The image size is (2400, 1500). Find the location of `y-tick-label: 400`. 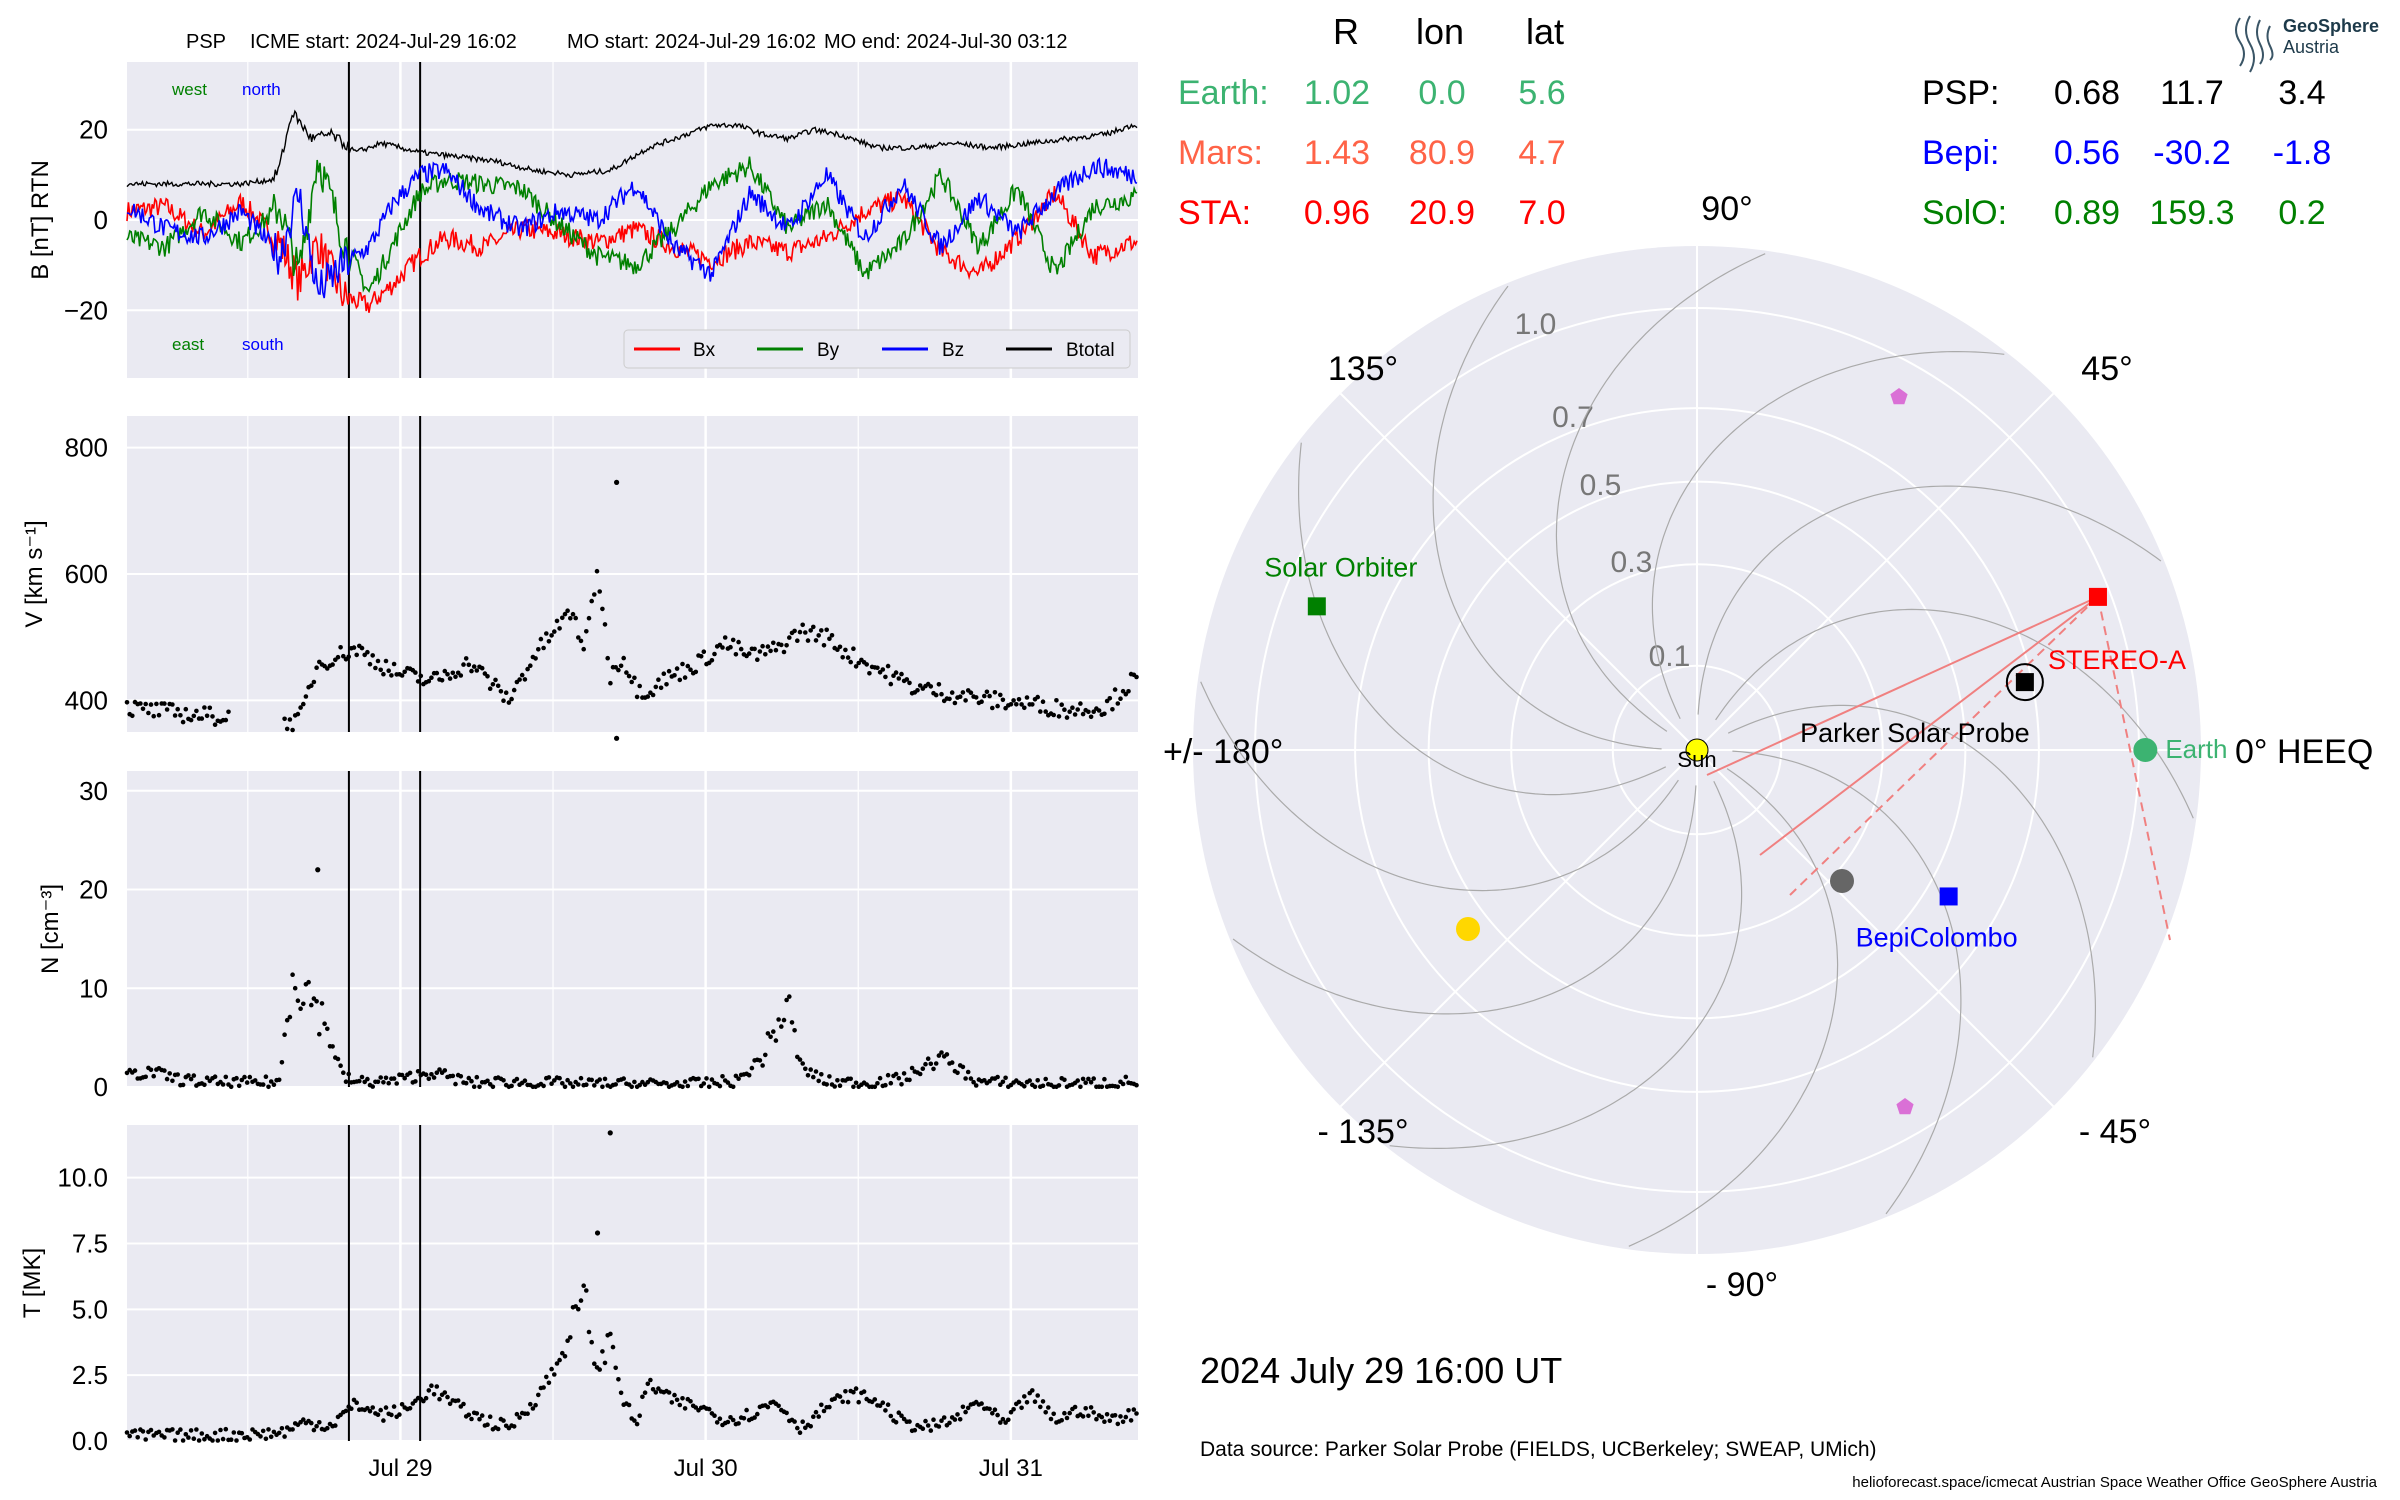

y-tick-label: 400 is located at coordinates (86, 700).